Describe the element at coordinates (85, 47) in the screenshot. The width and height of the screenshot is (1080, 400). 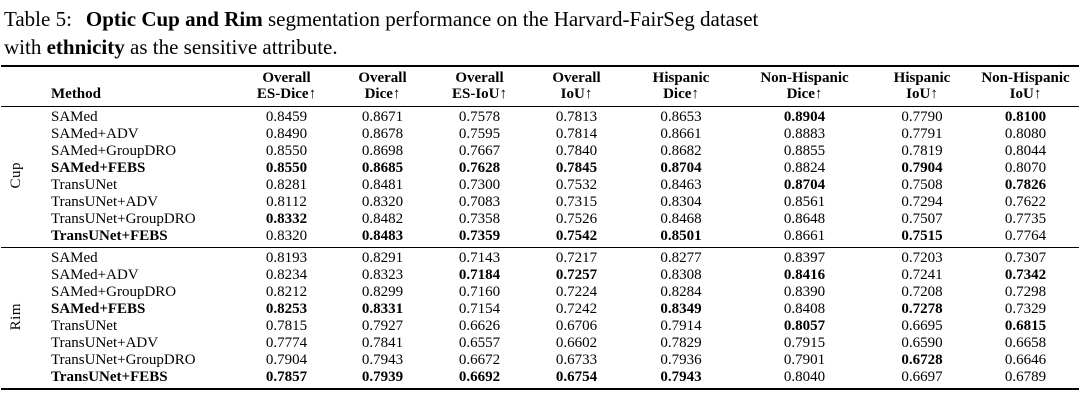
I see `caption-attribute-bold: ethnicity` at that location.